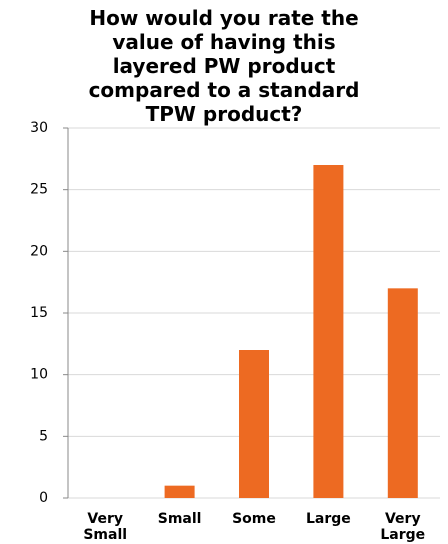  What do you see at coordinates (39, 375) in the screenshot?
I see `y-tick-label: 10` at bounding box center [39, 375].